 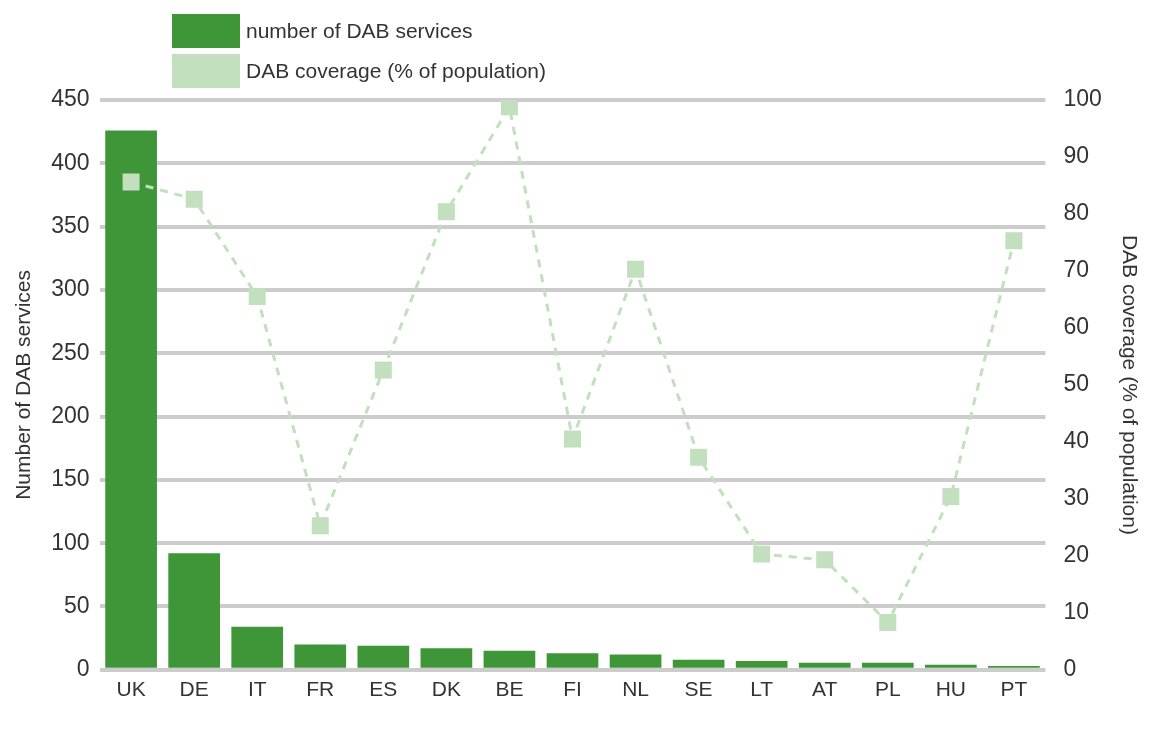 I want to click on x-tick-label: BE, so click(x=509, y=689).